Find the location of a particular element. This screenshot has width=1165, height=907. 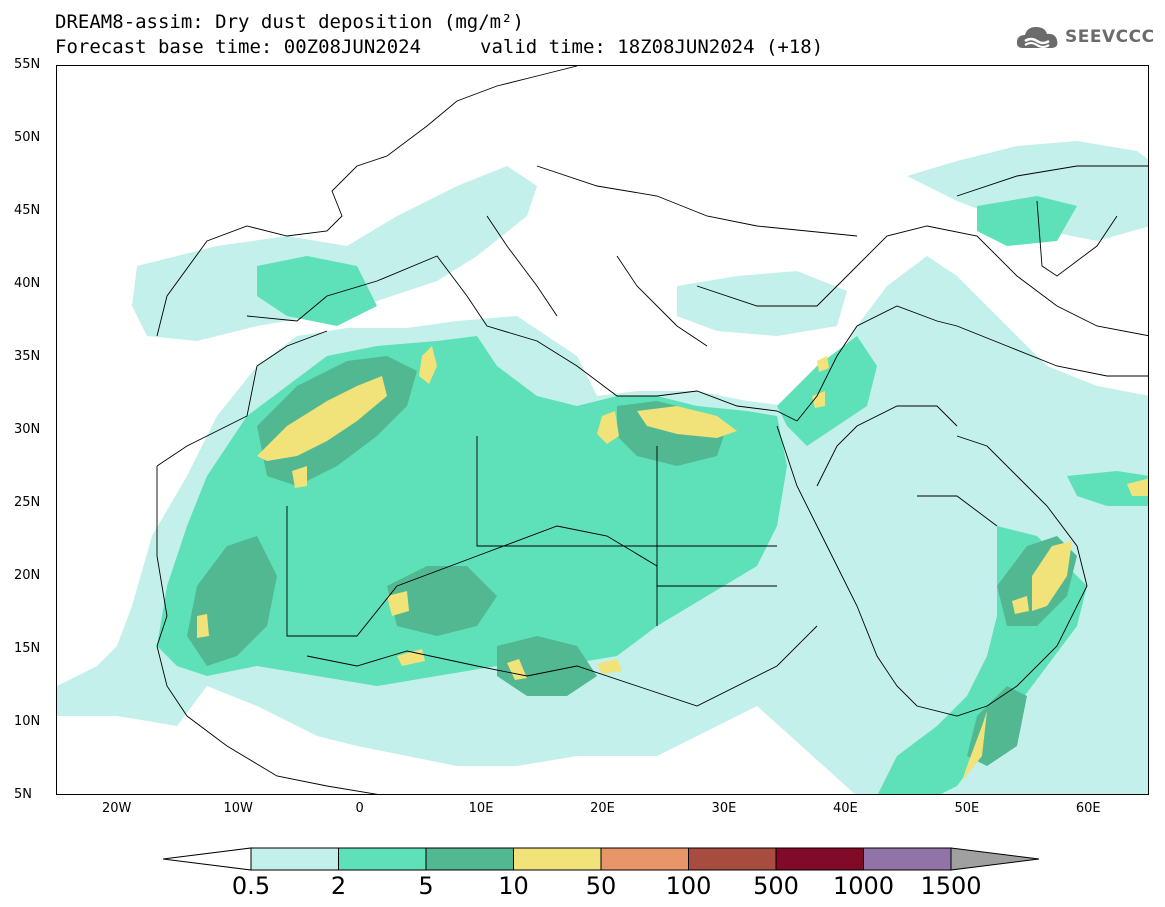

colorbar is located at coordinates (601, 859).